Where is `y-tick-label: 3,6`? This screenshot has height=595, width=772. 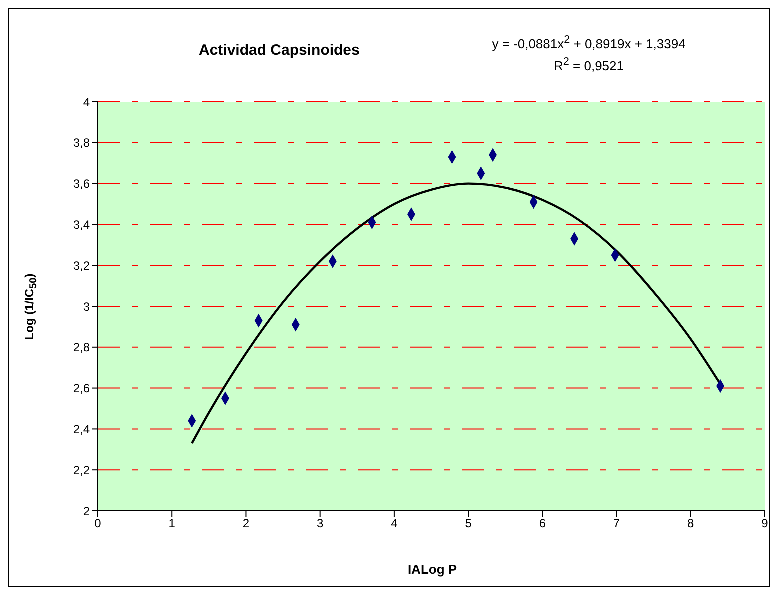 y-tick-label: 3,6 is located at coordinates (81, 184).